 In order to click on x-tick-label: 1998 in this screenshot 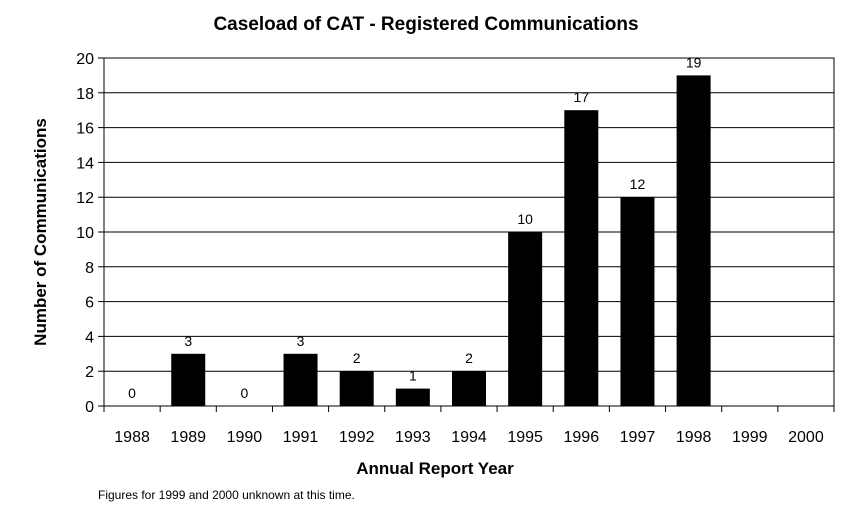, I will do `click(694, 437)`.